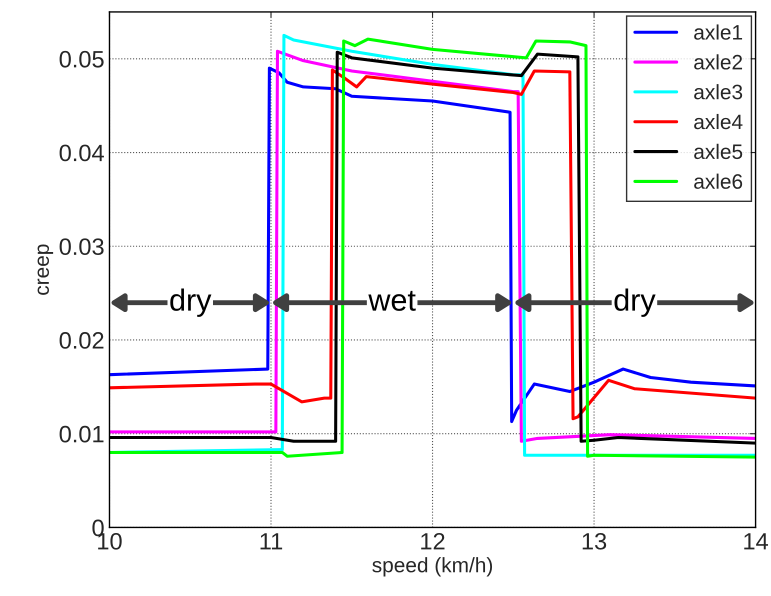 The image size is (771, 596). Describe the element at coordinates (718, 62) in the screenshot. I see `legend-label: axle2` at that location.